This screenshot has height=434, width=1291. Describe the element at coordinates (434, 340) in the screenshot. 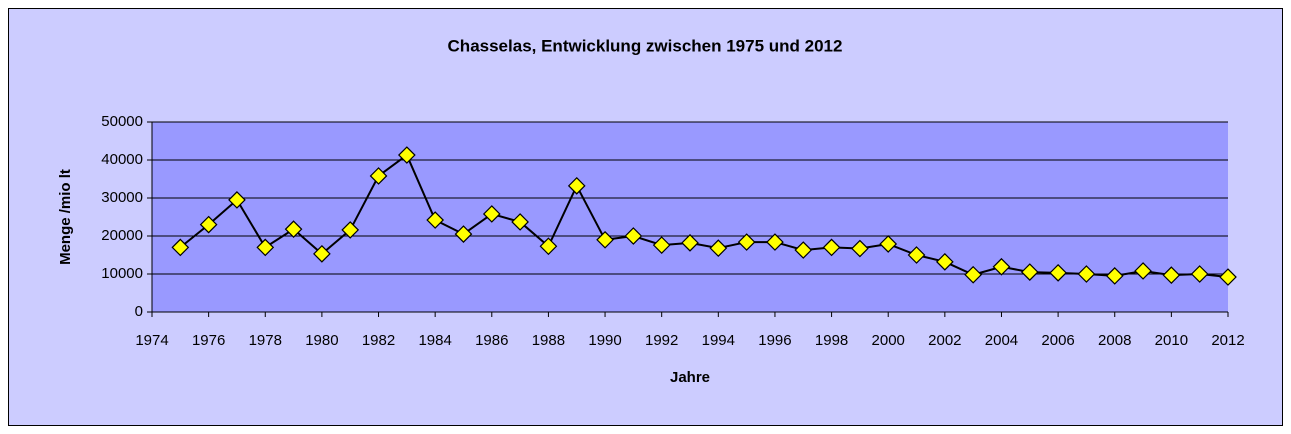

I see `x-tick-label: 1984` at that location.